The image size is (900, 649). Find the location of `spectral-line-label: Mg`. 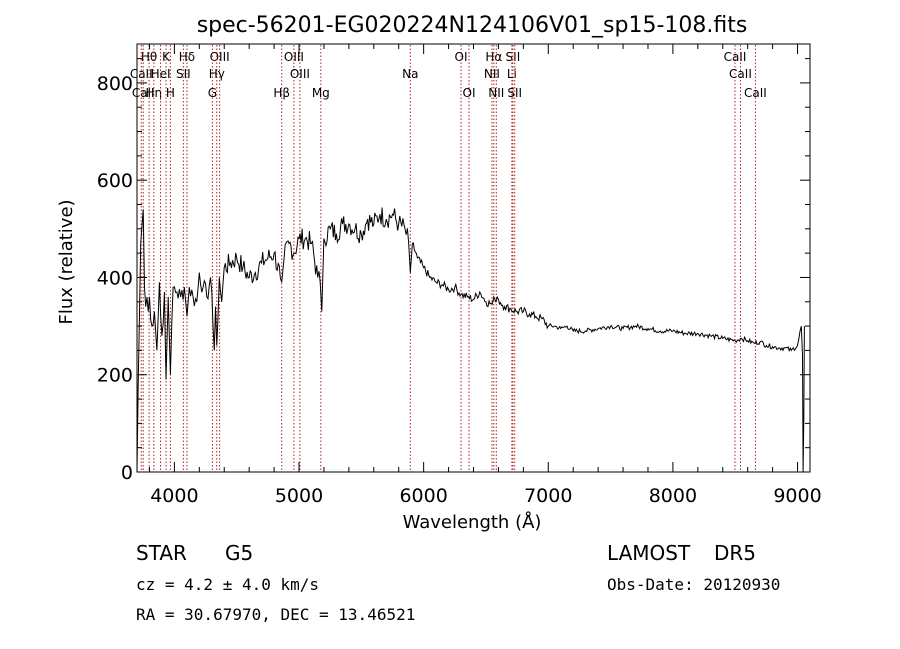

spectral-line-label: Mg is located at coordinates (321, 93).